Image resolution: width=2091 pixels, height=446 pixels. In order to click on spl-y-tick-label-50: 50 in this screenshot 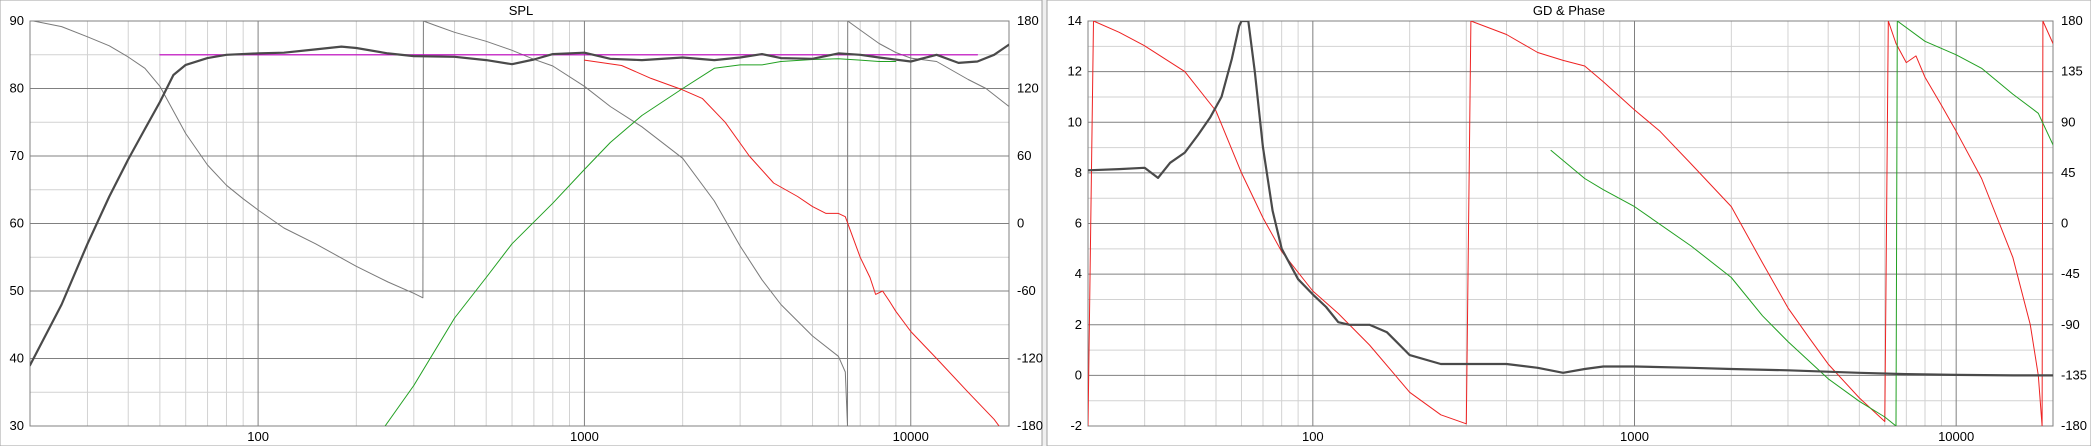, I will do `click(17, 290)`.